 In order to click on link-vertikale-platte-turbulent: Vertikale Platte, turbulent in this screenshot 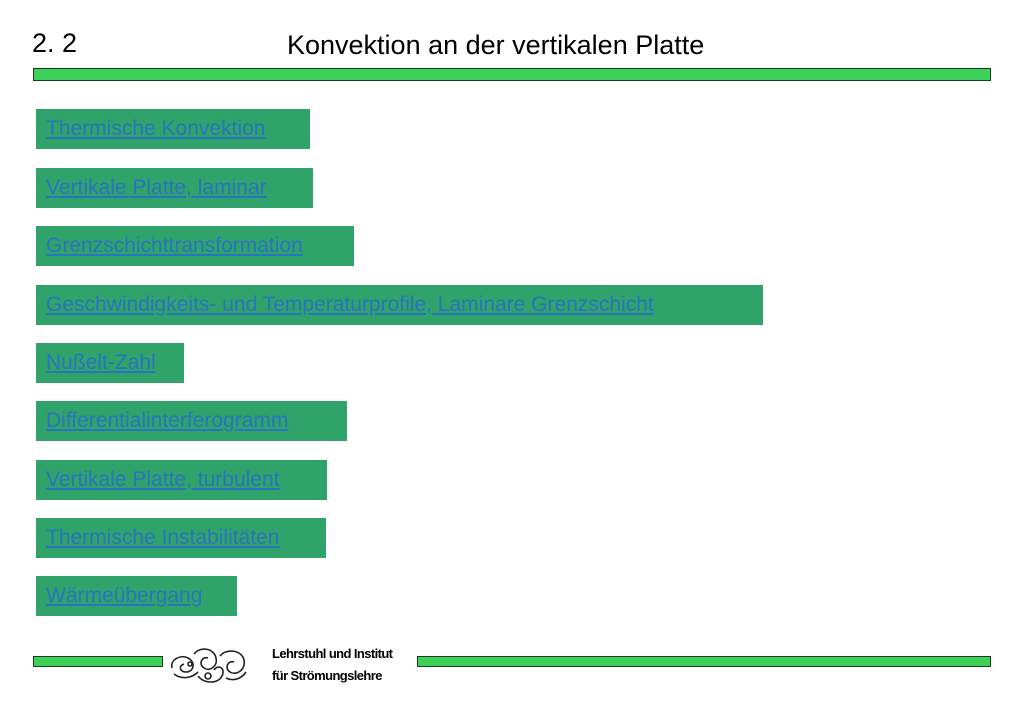, I will do `click(181, 480)`.